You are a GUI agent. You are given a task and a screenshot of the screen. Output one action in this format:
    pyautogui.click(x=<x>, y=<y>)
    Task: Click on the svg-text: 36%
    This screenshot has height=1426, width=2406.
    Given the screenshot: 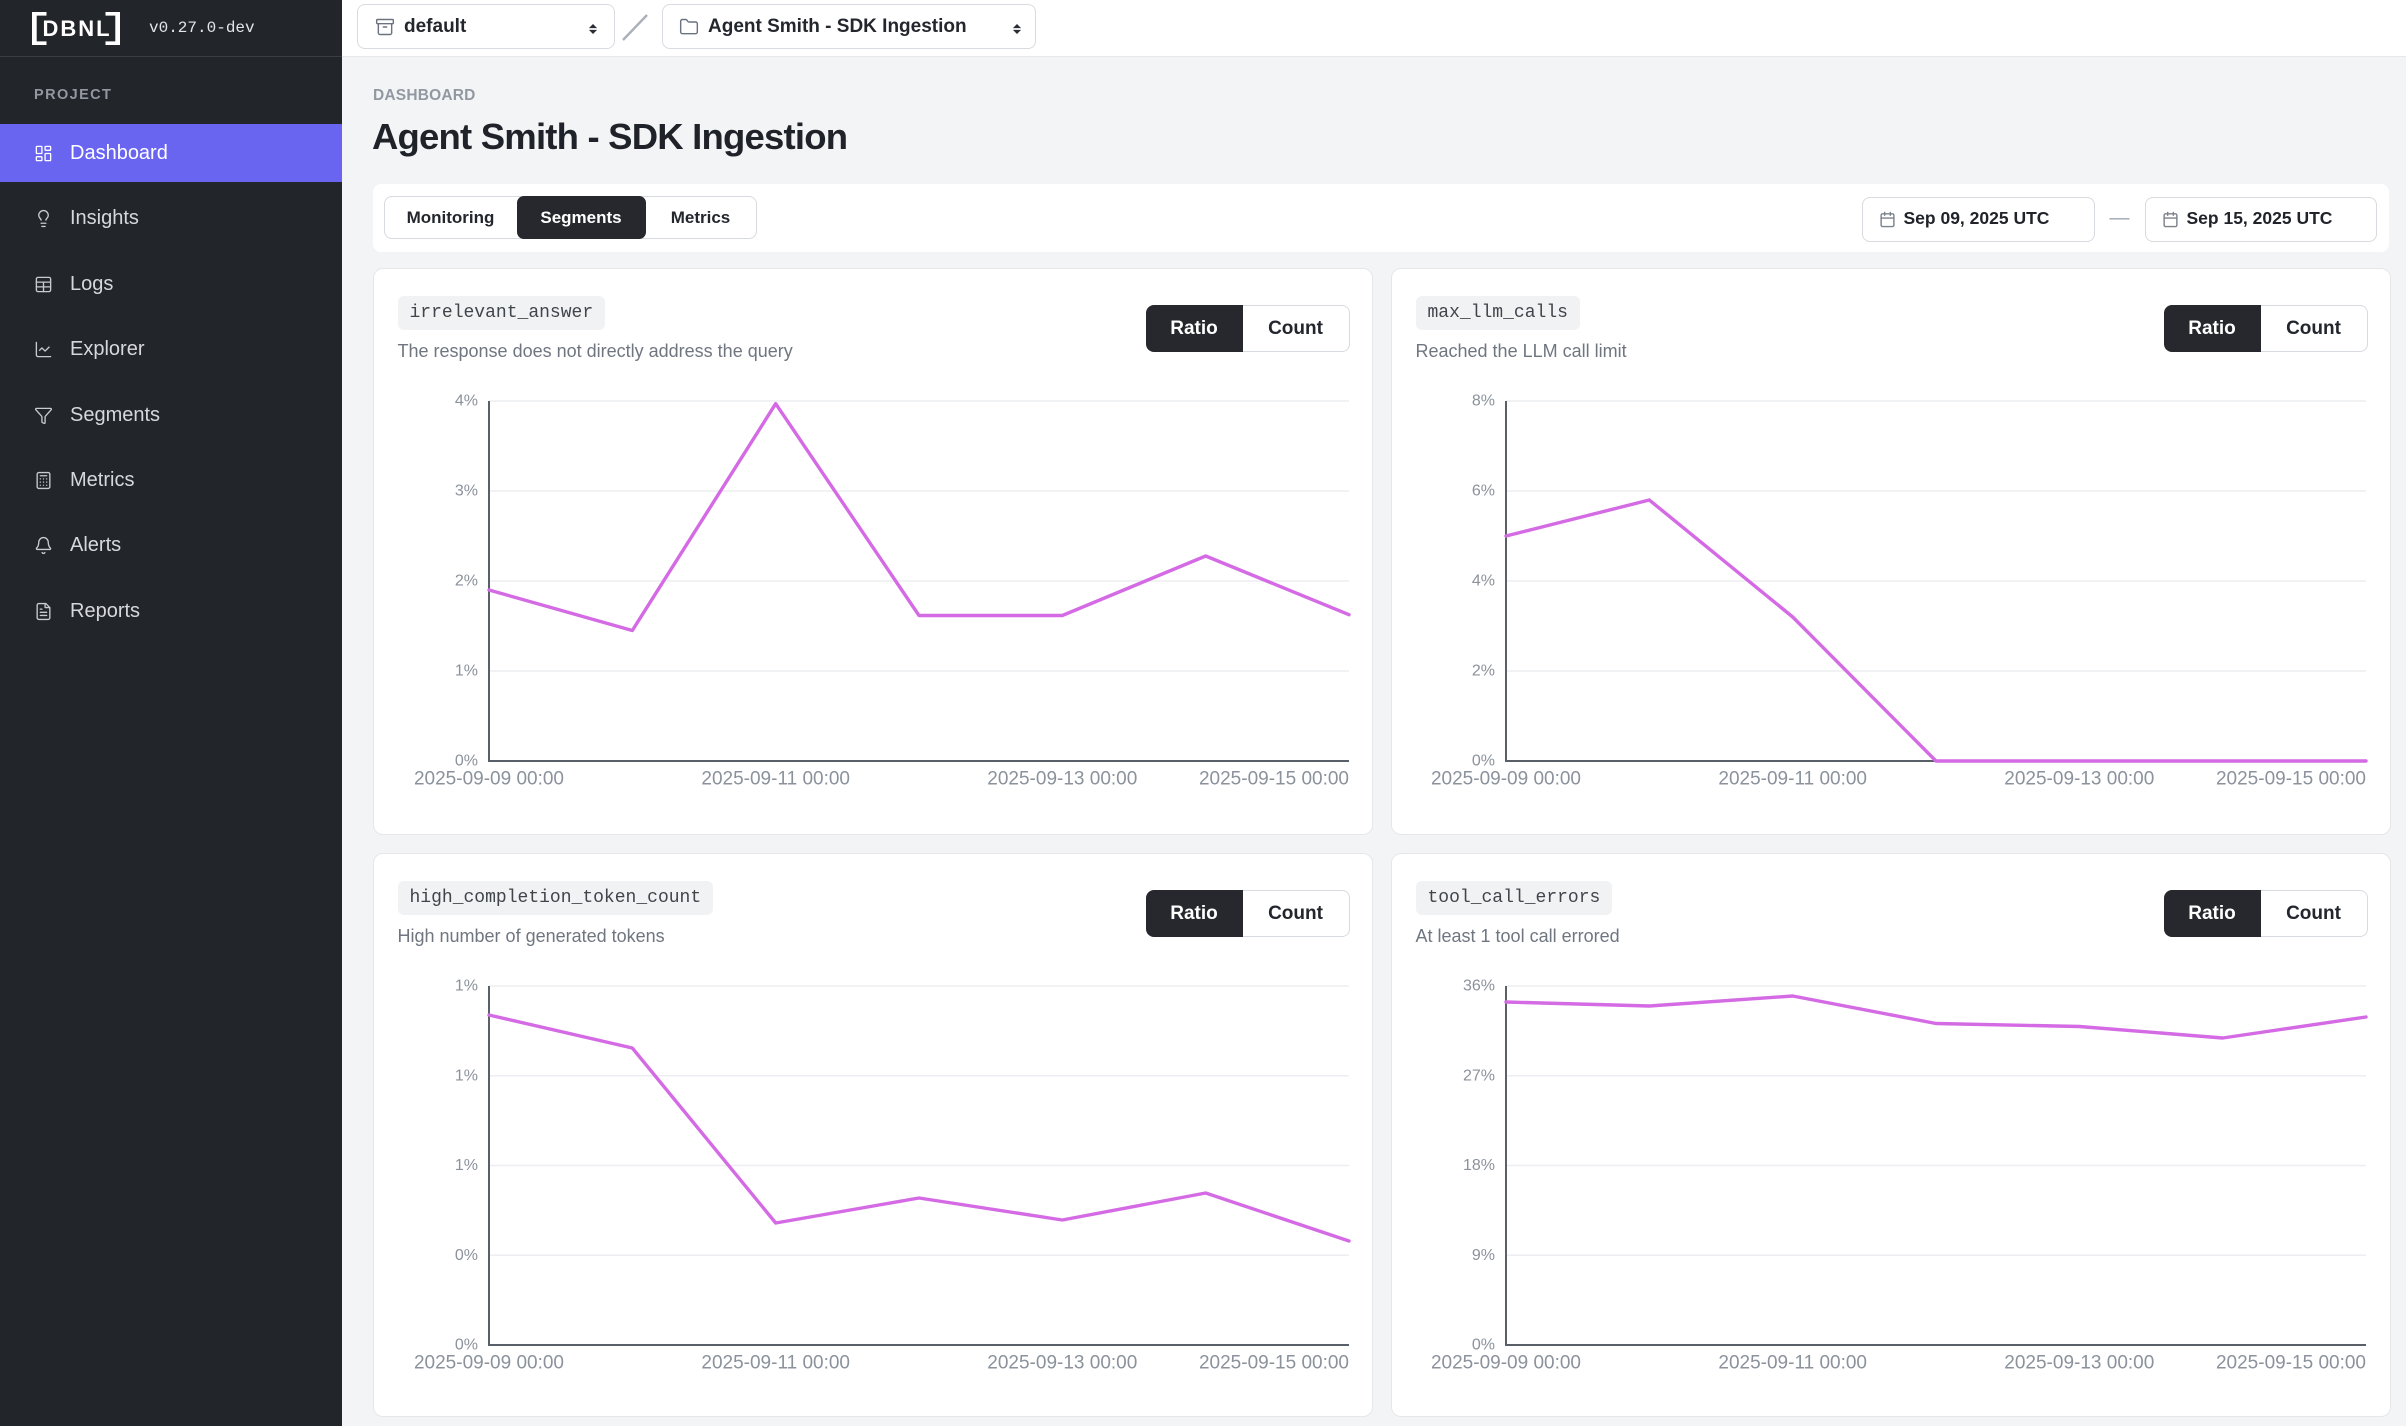 What is the action you would take?
    pyautogui.click(x=1478, y=986)
    